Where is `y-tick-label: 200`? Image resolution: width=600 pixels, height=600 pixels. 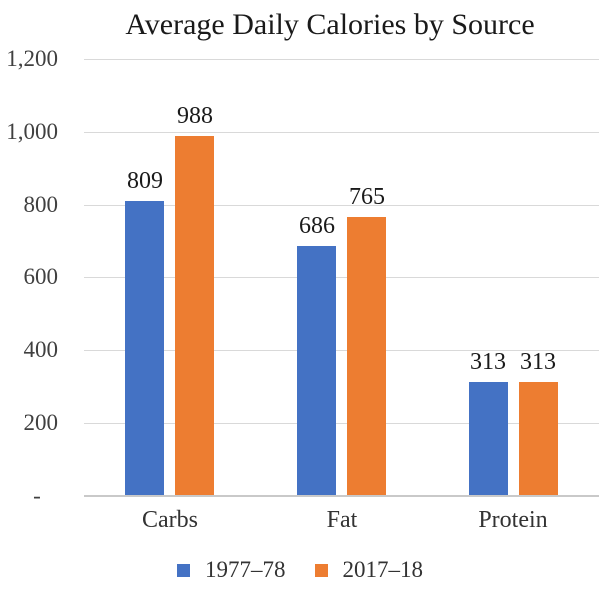 y-tick-label: 200 is located at coordinates (41, 422).